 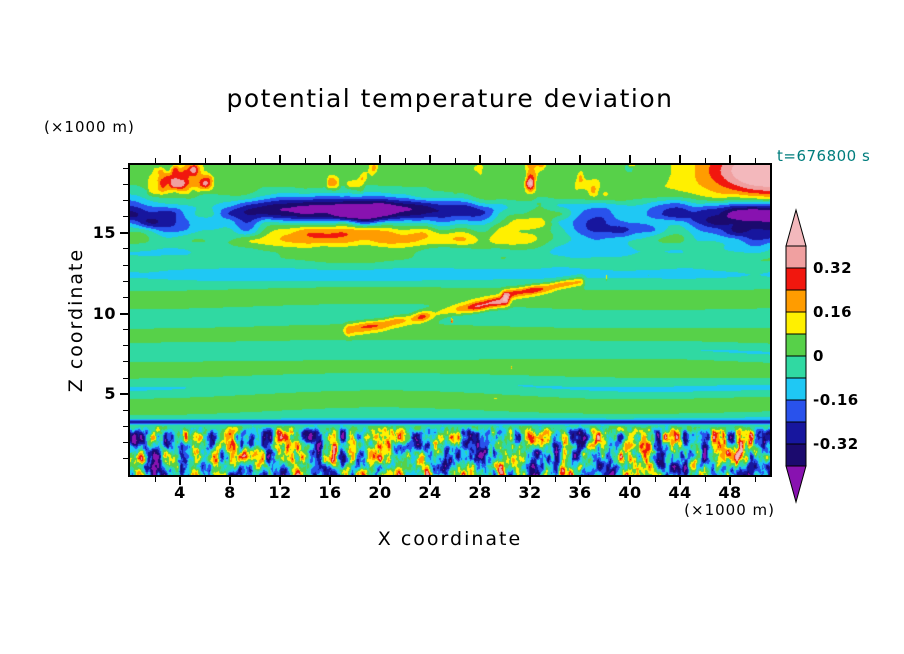 I want to click on colorbar-arrow-up, so click(x=796, y=227).